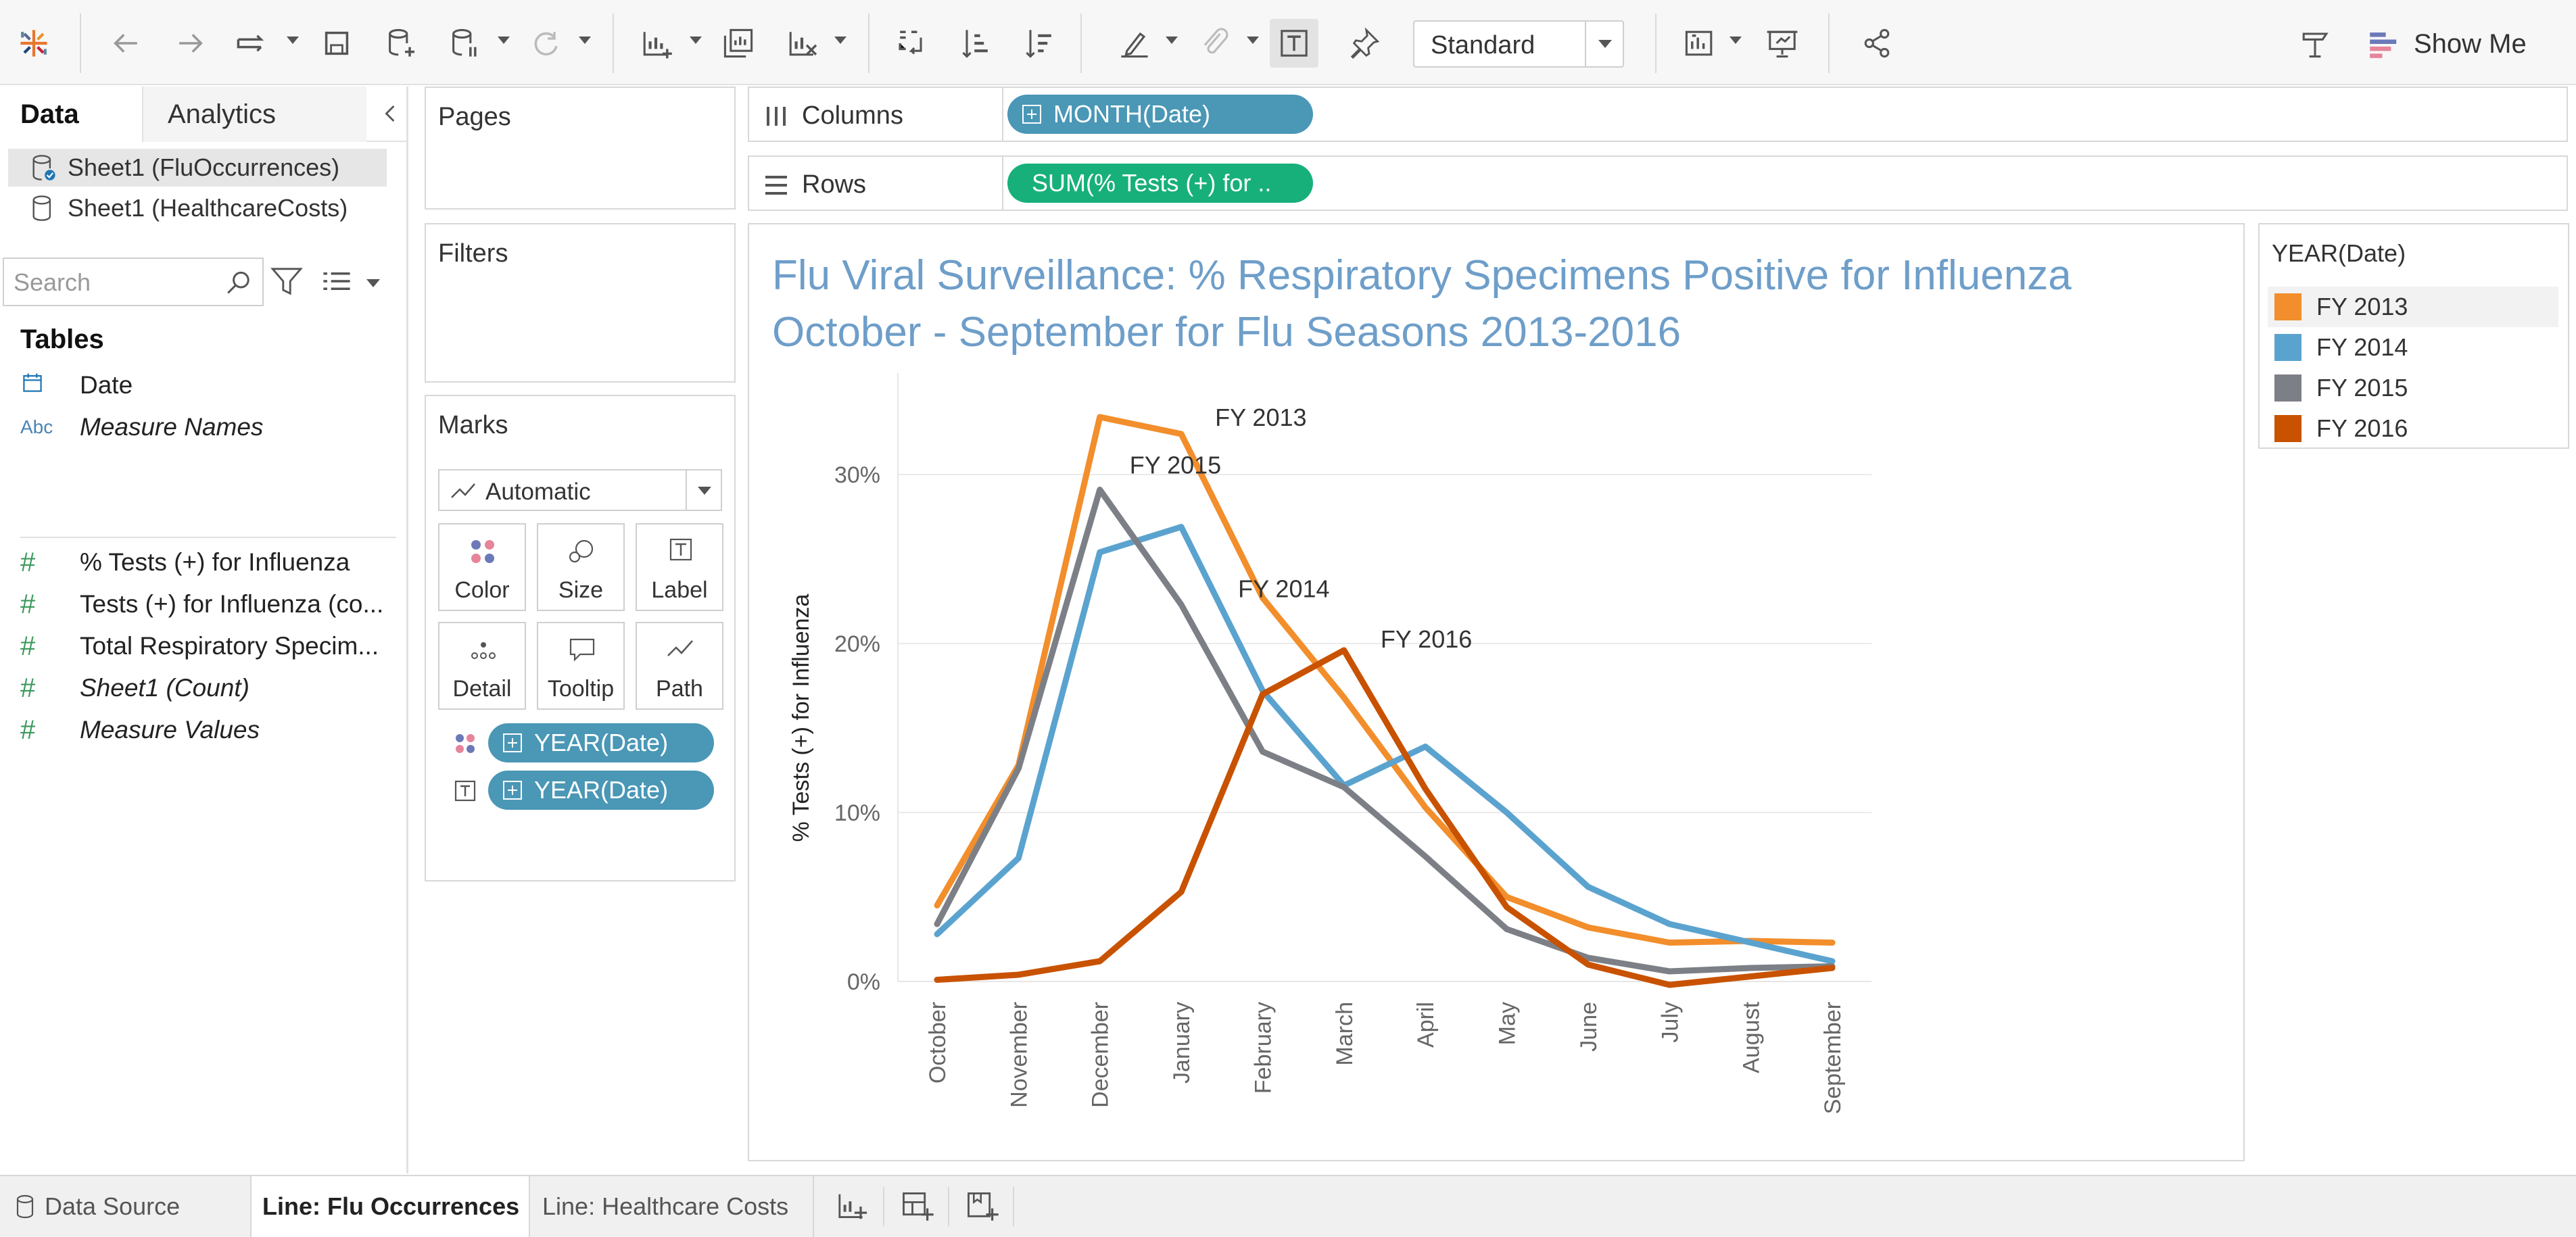  What do you see at coordinates (1253, 40) in the screenshot?
I see `group-dropdown` at bounding box center [1253, 40].